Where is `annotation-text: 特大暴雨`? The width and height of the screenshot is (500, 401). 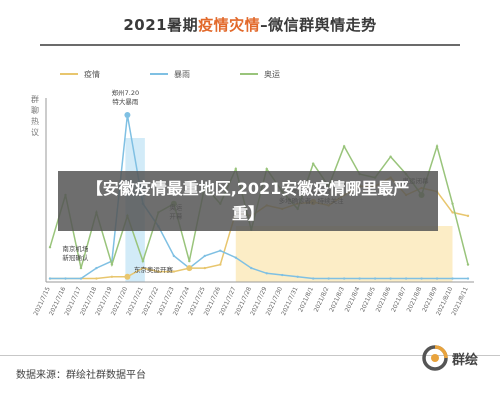
annotation-text: 特大暴雨 is located at coordinates (125, 101).